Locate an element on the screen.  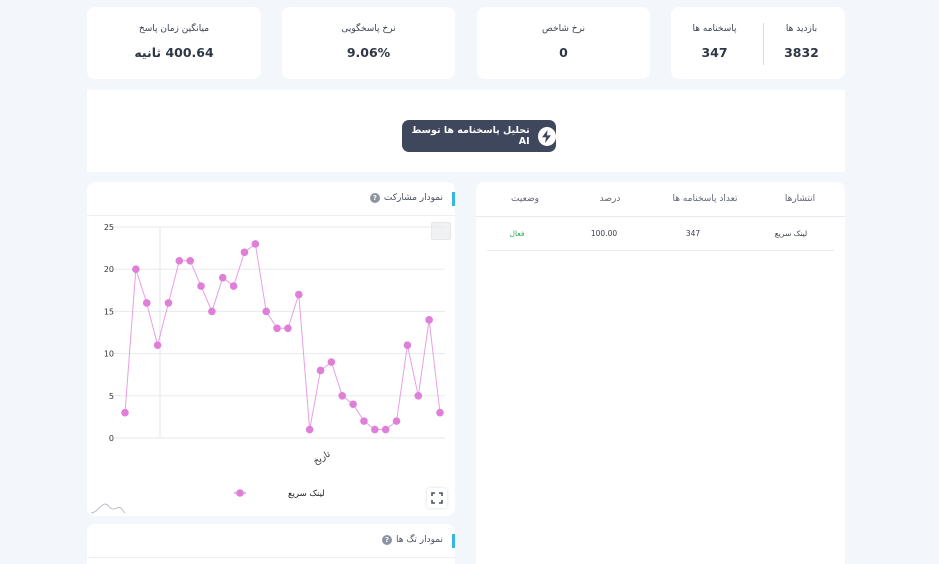
cell-percent: 100.00 is located at coordinates (604, 233).